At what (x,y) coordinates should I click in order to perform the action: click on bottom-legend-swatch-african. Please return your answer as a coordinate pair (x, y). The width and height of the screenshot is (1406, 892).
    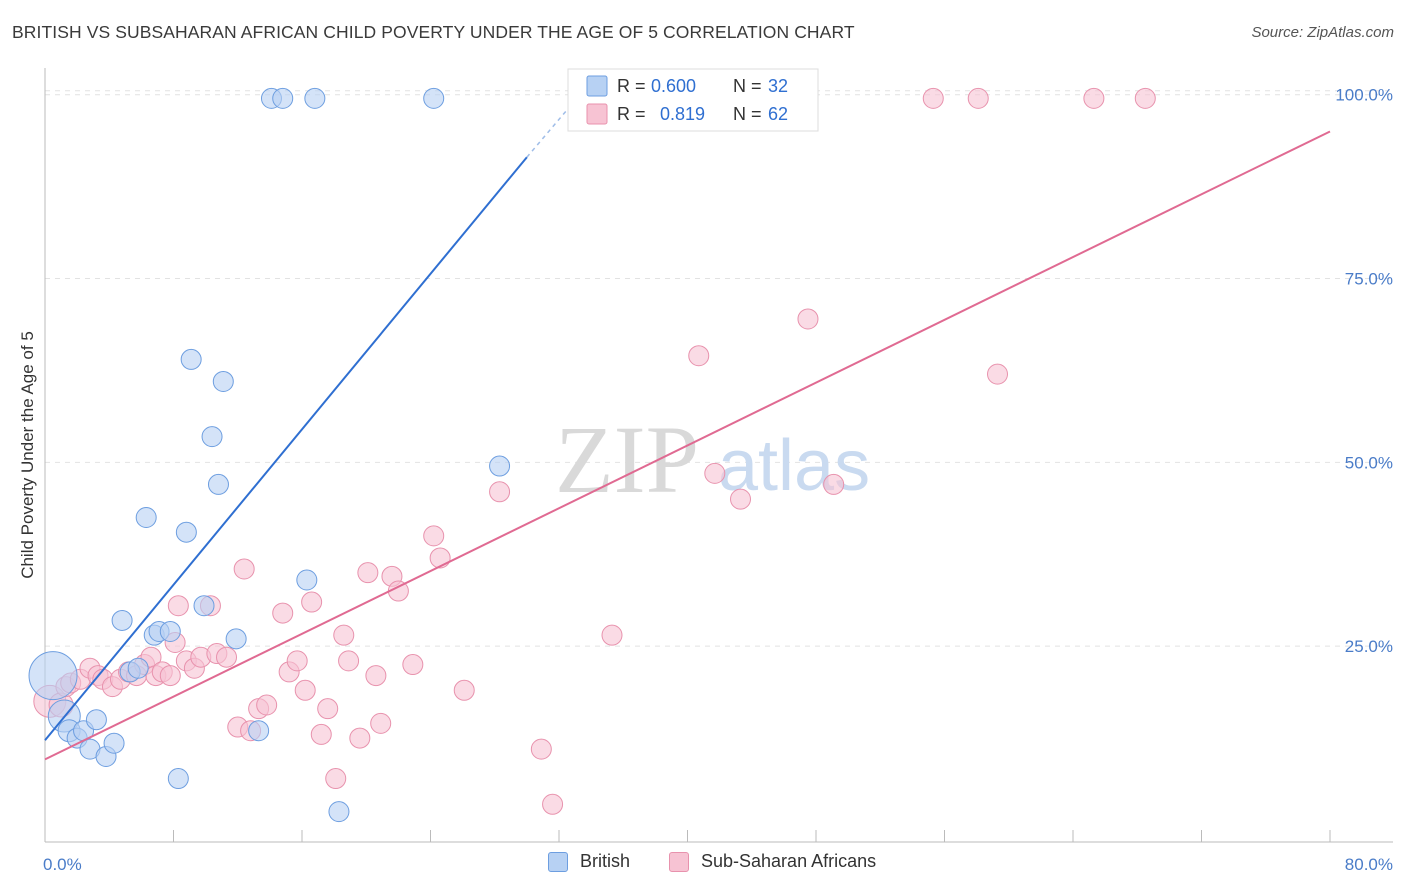
    Looking at the image, I should click on (679, 861).